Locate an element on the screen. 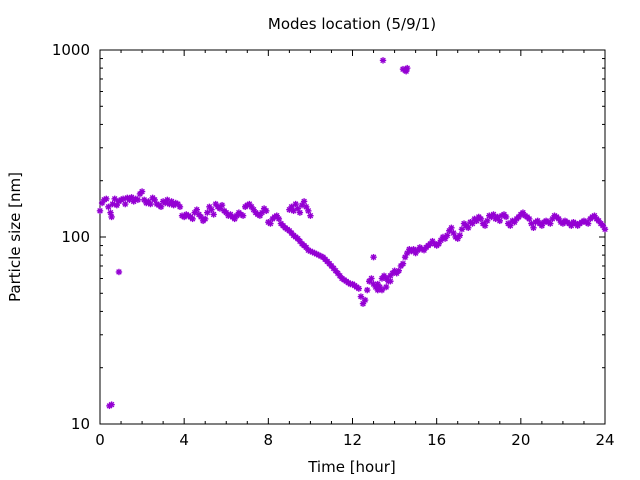 This screenshot has width=640, height=480. x-tick-label: 24 is located at coordinates (604, 440).